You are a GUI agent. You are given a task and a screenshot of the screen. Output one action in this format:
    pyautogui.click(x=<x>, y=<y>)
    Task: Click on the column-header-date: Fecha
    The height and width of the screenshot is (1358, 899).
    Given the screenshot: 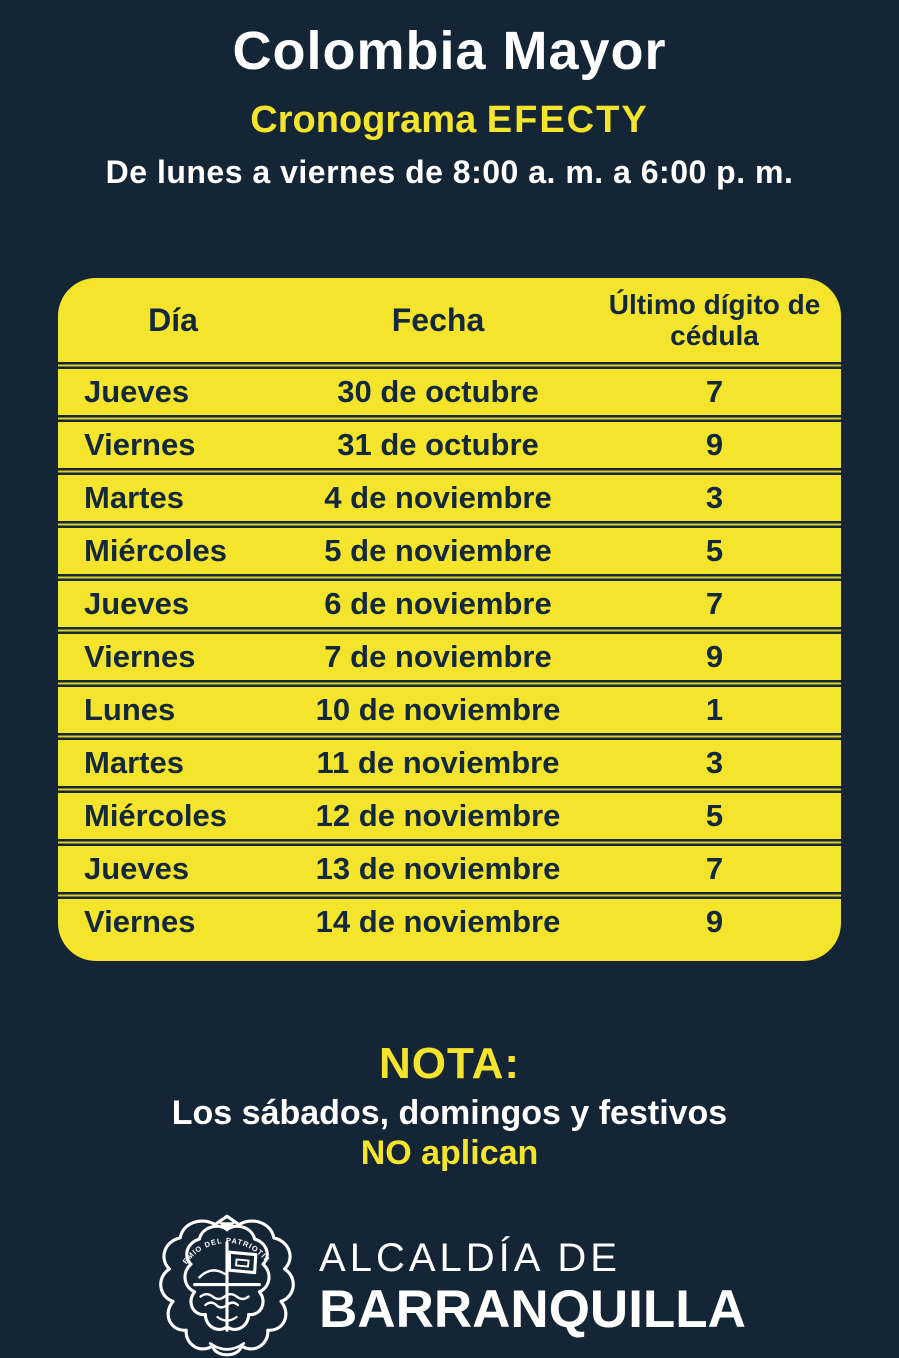 What is the action you would take?
    pyautogui.click(x=438, y=319)
    